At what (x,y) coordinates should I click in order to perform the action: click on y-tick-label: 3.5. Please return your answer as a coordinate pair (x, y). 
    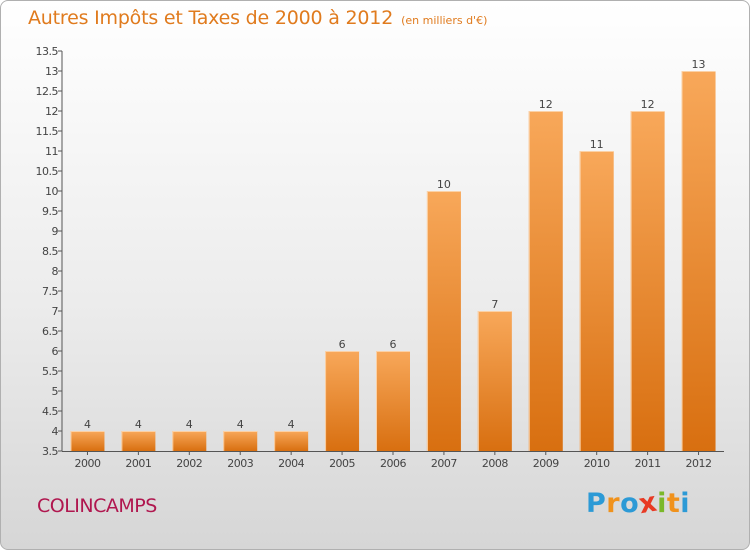
    Looking at the image, I should click on (50, 451).